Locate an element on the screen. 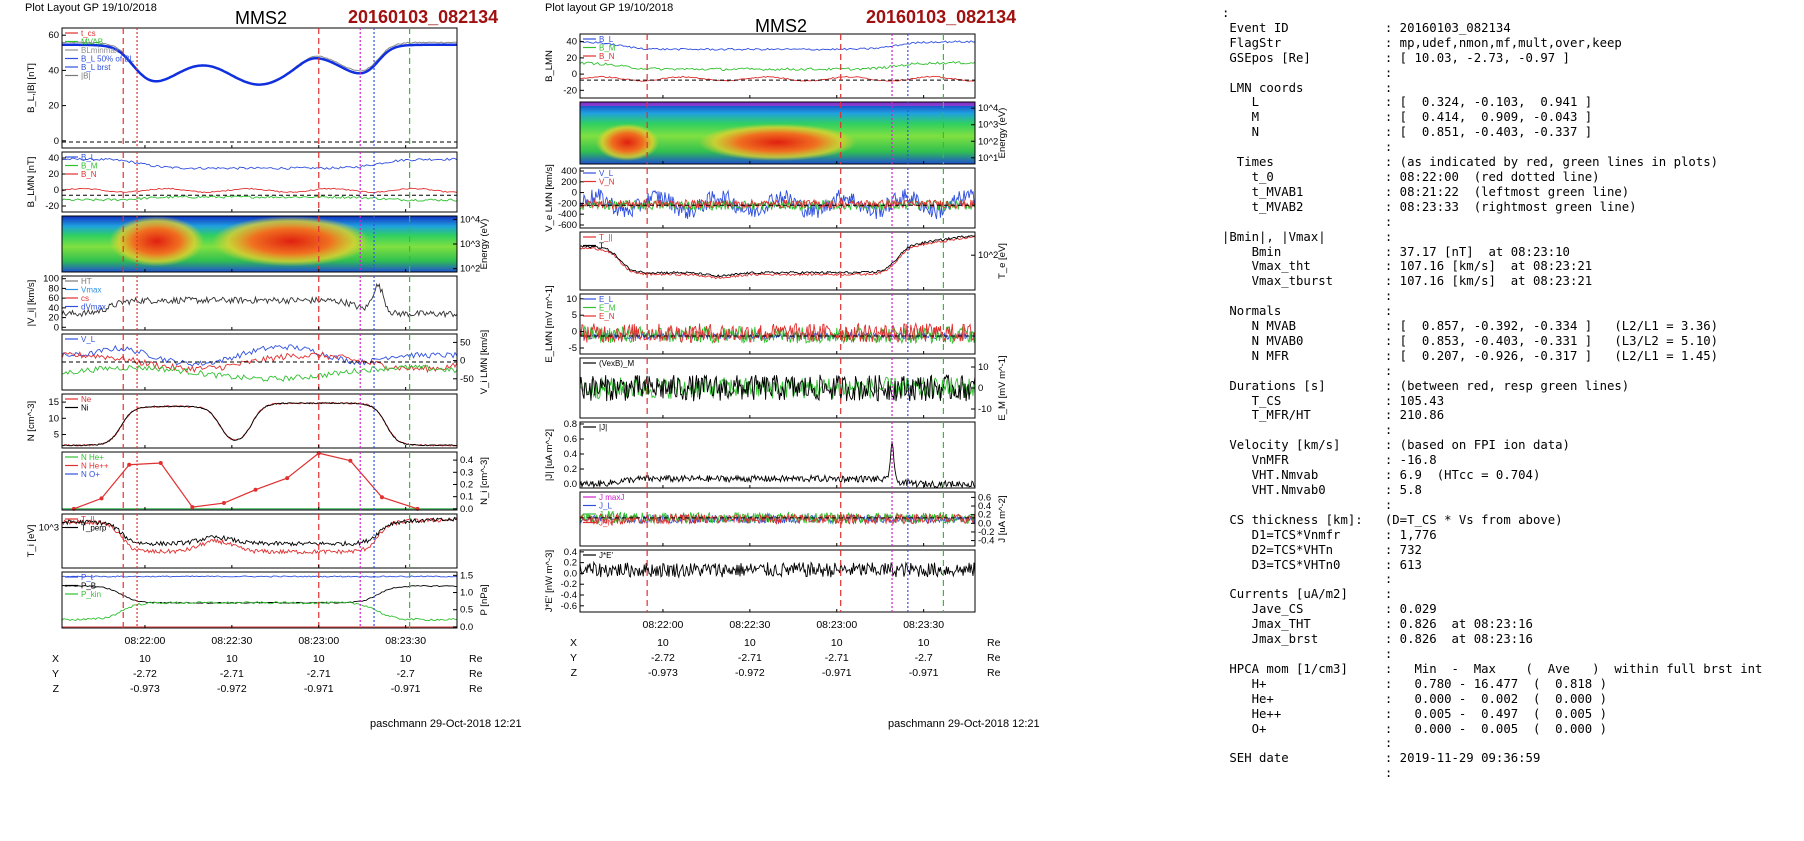 This screenshot has height=841, width=1804. legend-entry: P_kin is located at coordinates (91, 594).